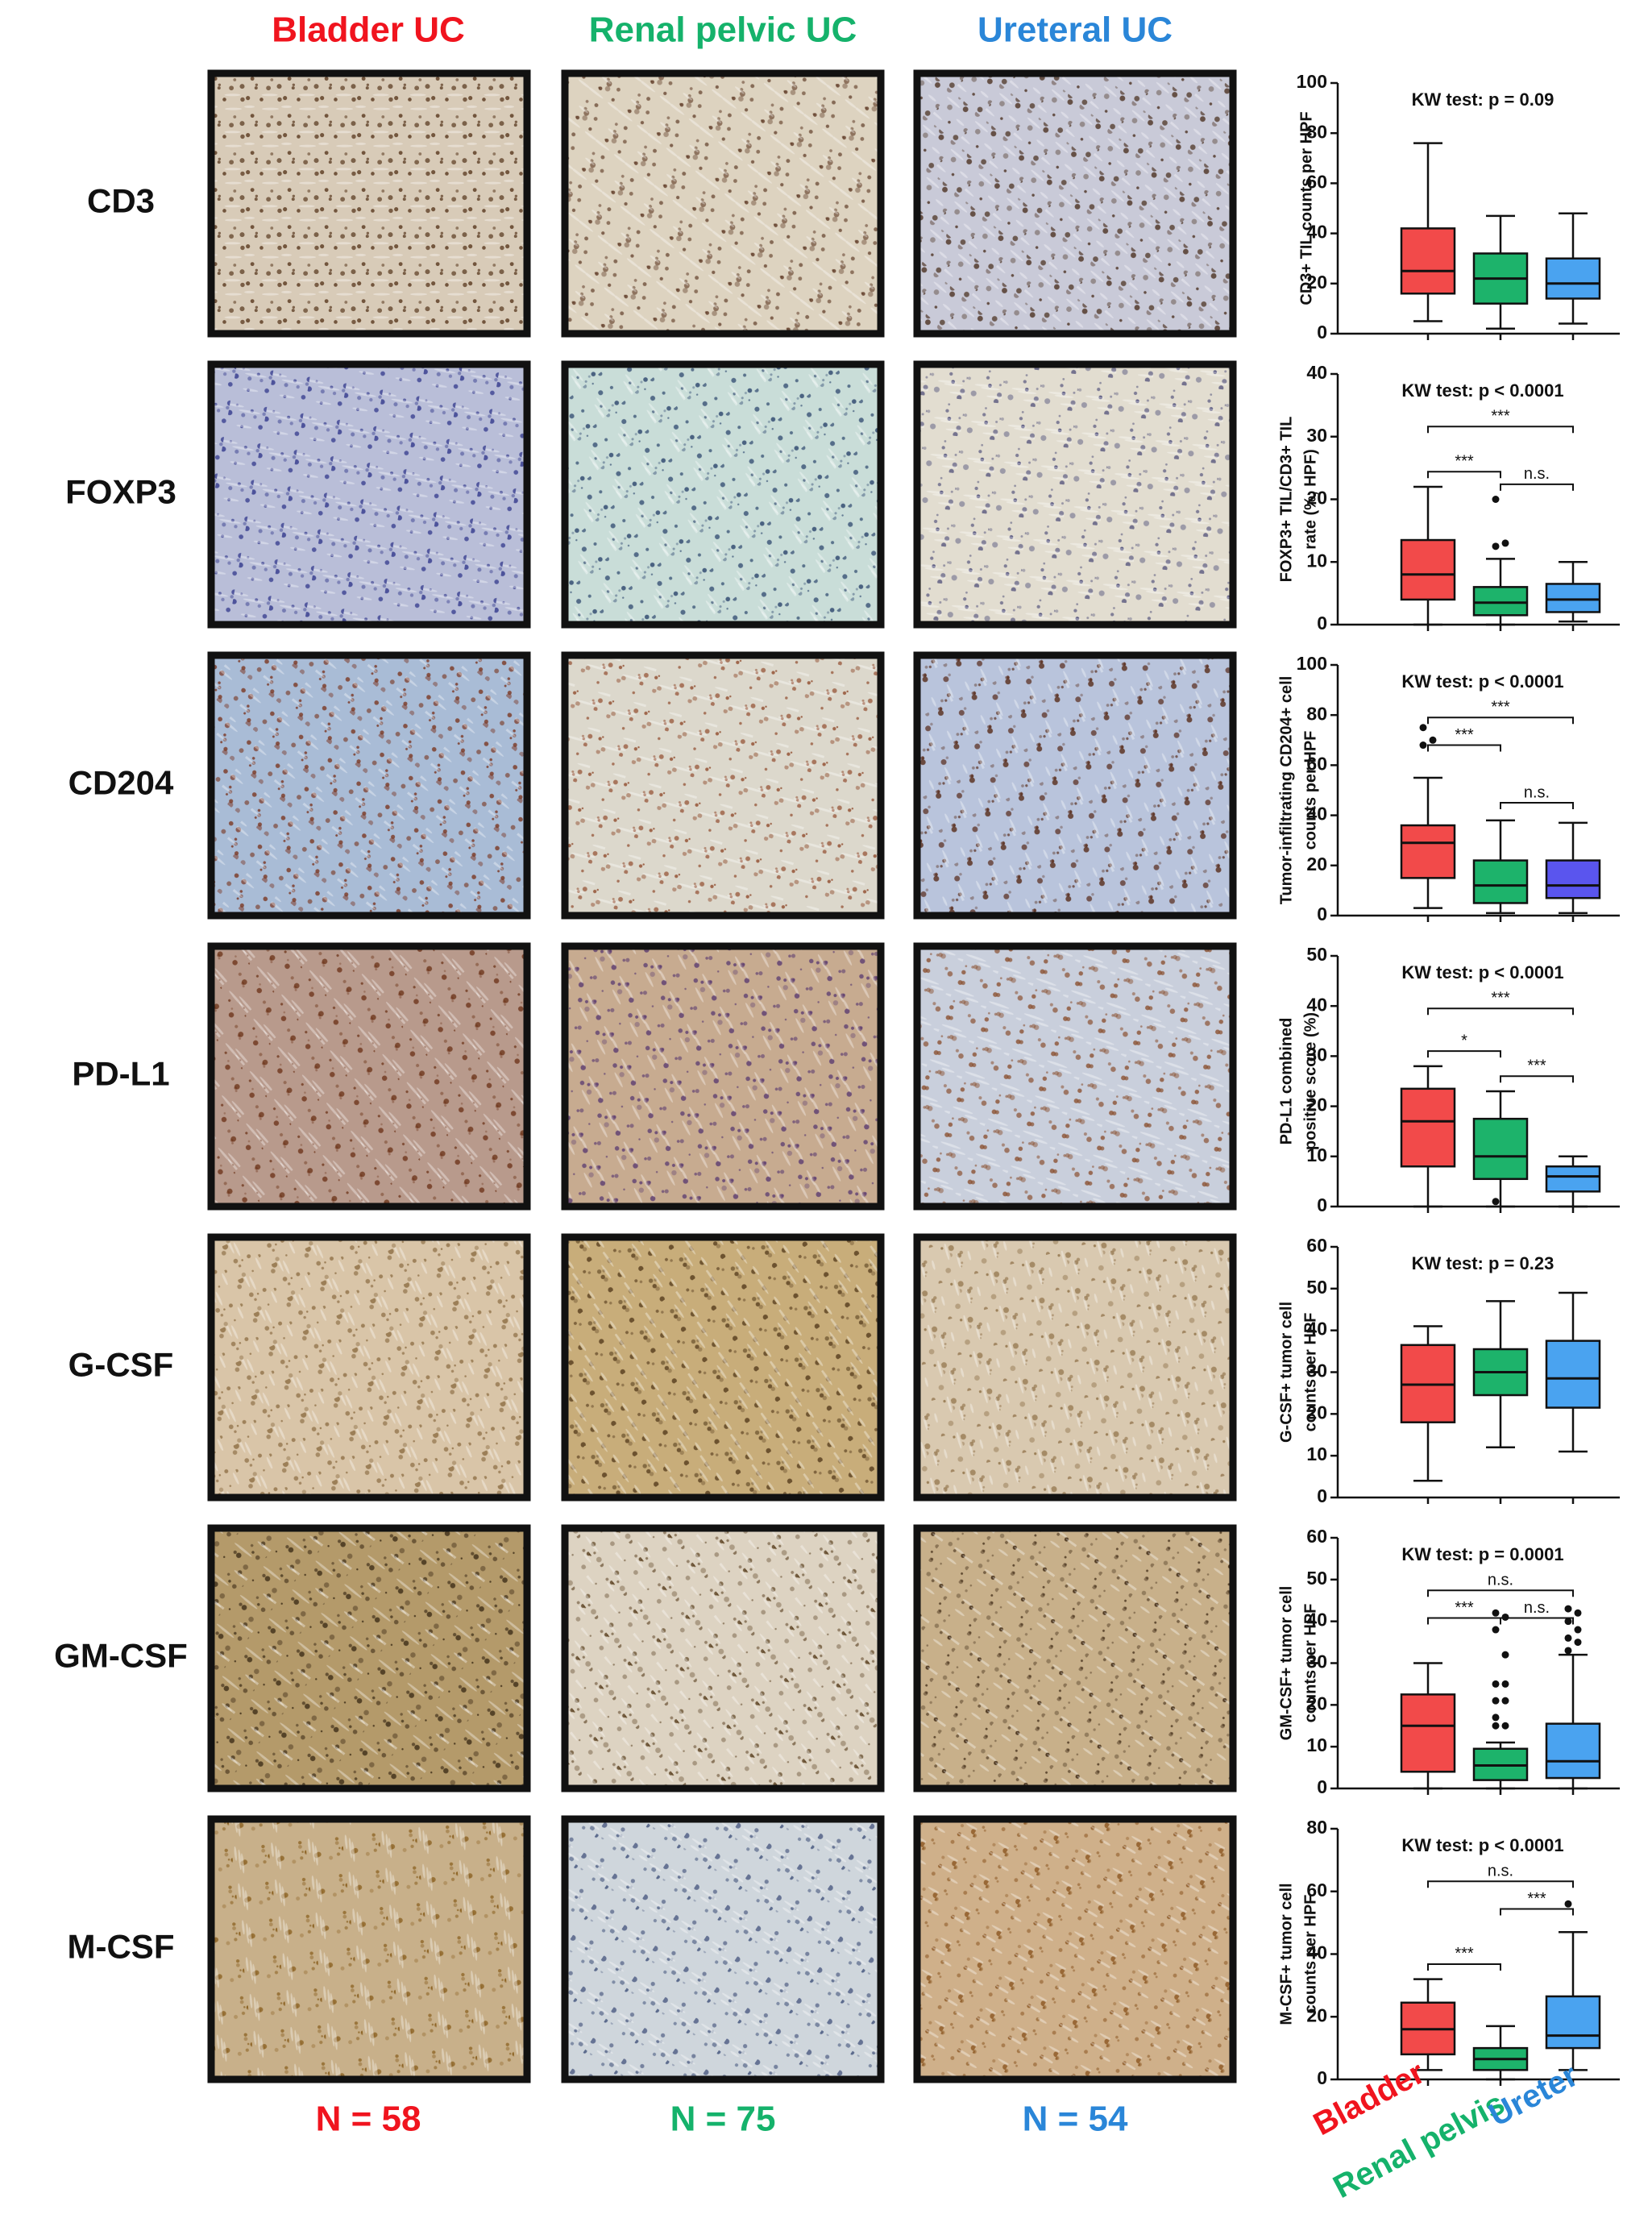 This screenshot has height=2214, width=1652. Describe the element at coordinates (121, 1947) in the screenshot. I see `row-label: M-CSF` at that location.